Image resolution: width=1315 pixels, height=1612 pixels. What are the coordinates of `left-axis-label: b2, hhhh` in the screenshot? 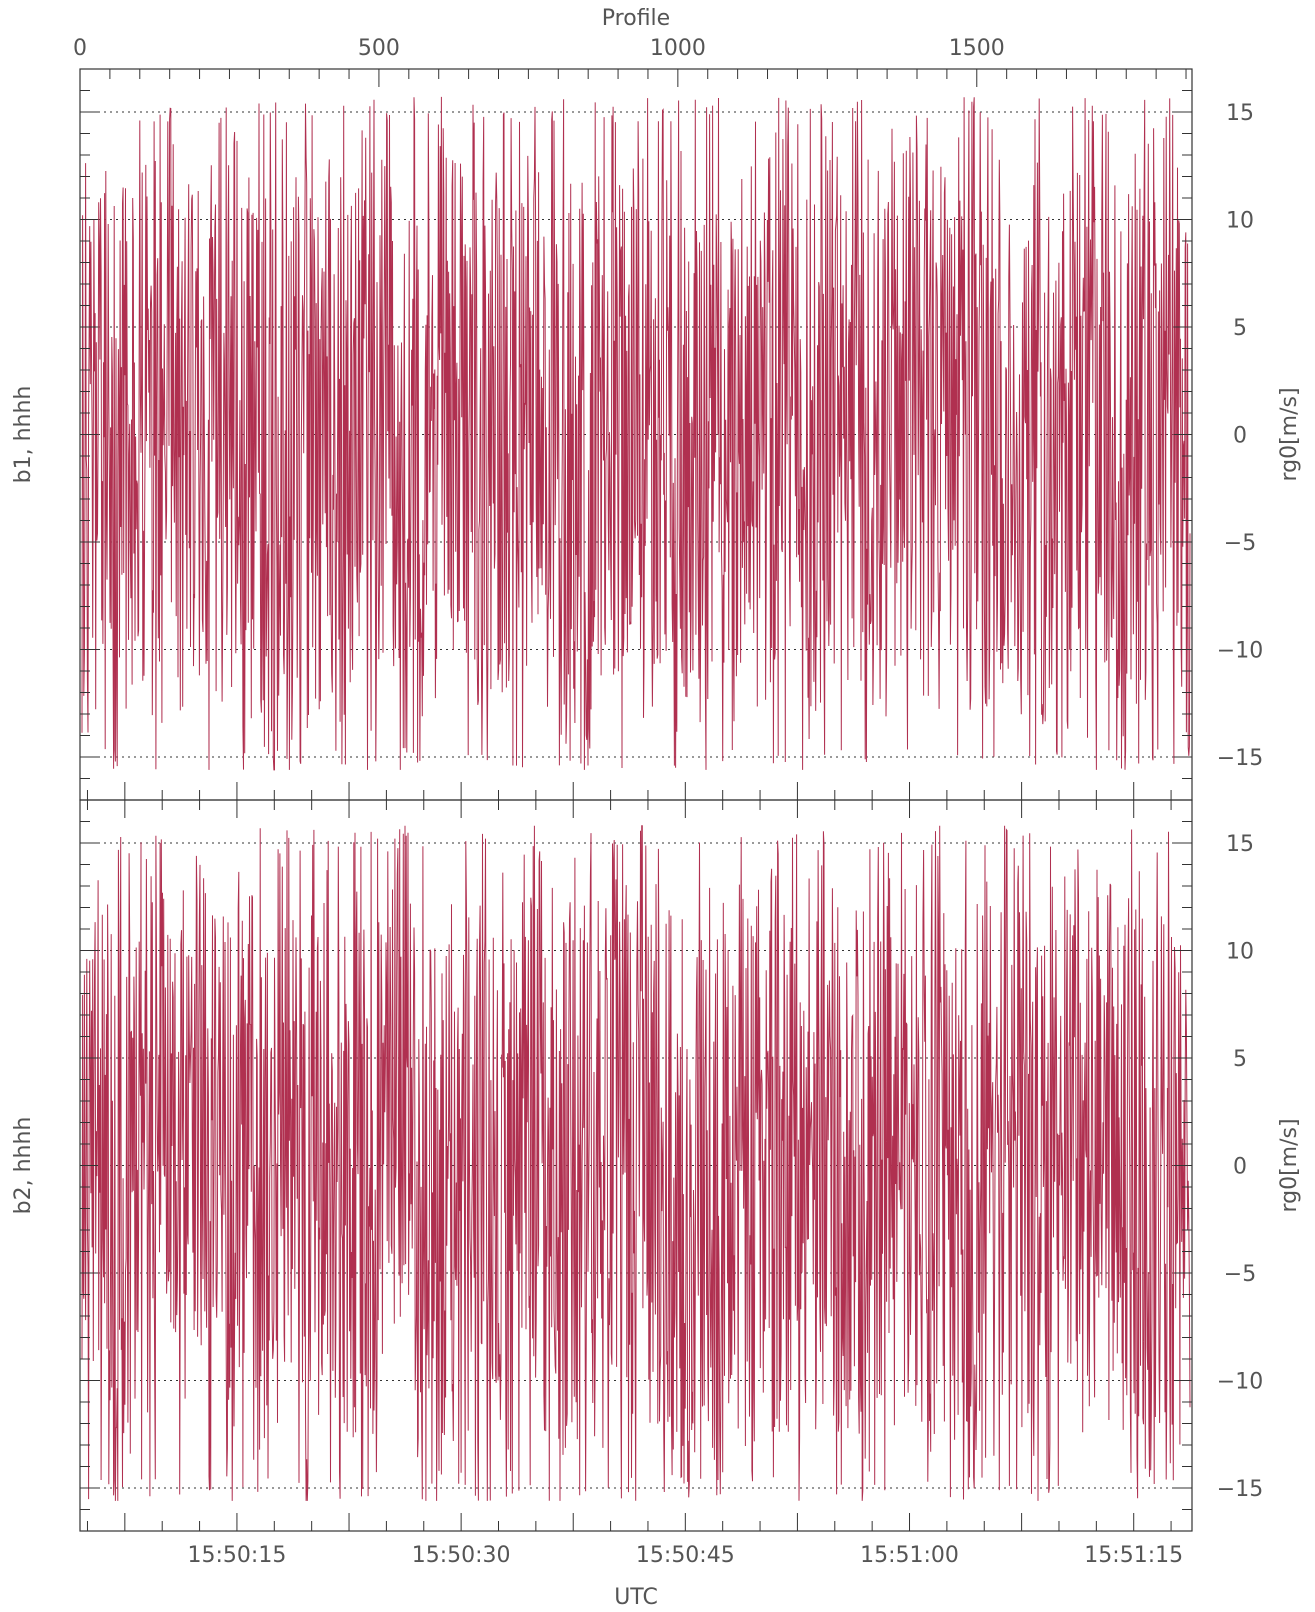 It's located at (23, 1166).